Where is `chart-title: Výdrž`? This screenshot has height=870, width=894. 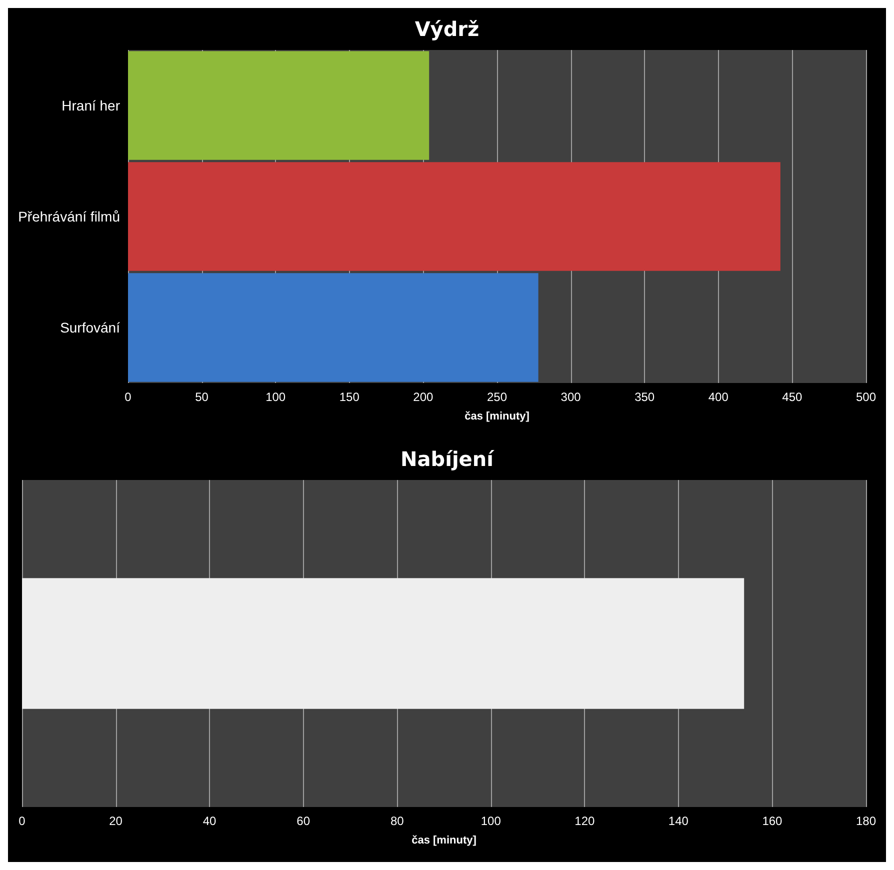
chart-title: Výdrž is located at coordinates (447, 29).